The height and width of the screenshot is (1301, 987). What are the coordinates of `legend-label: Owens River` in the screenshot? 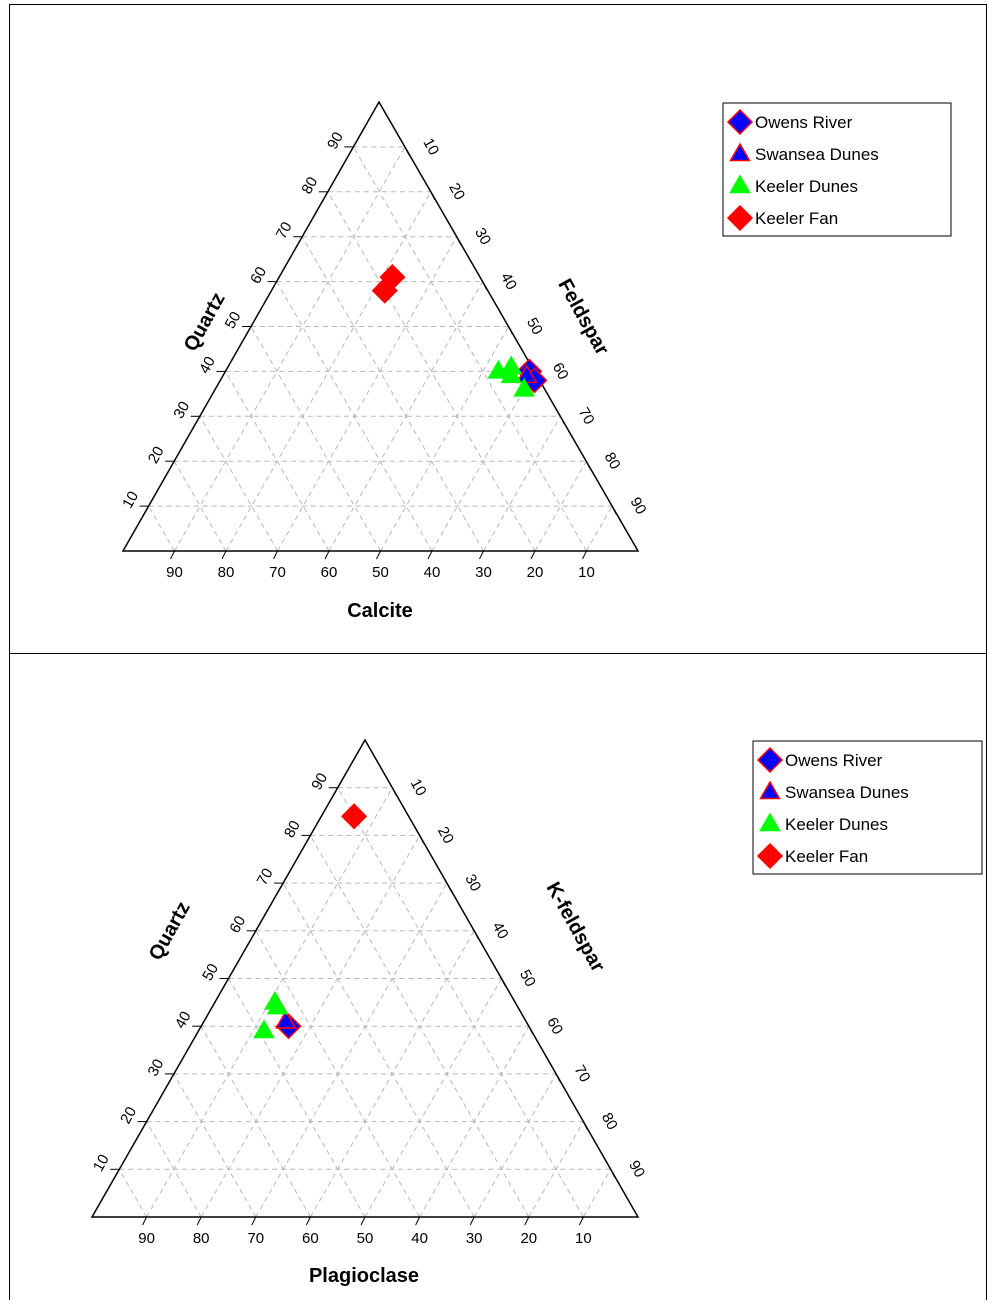 It's located at (804, 122).